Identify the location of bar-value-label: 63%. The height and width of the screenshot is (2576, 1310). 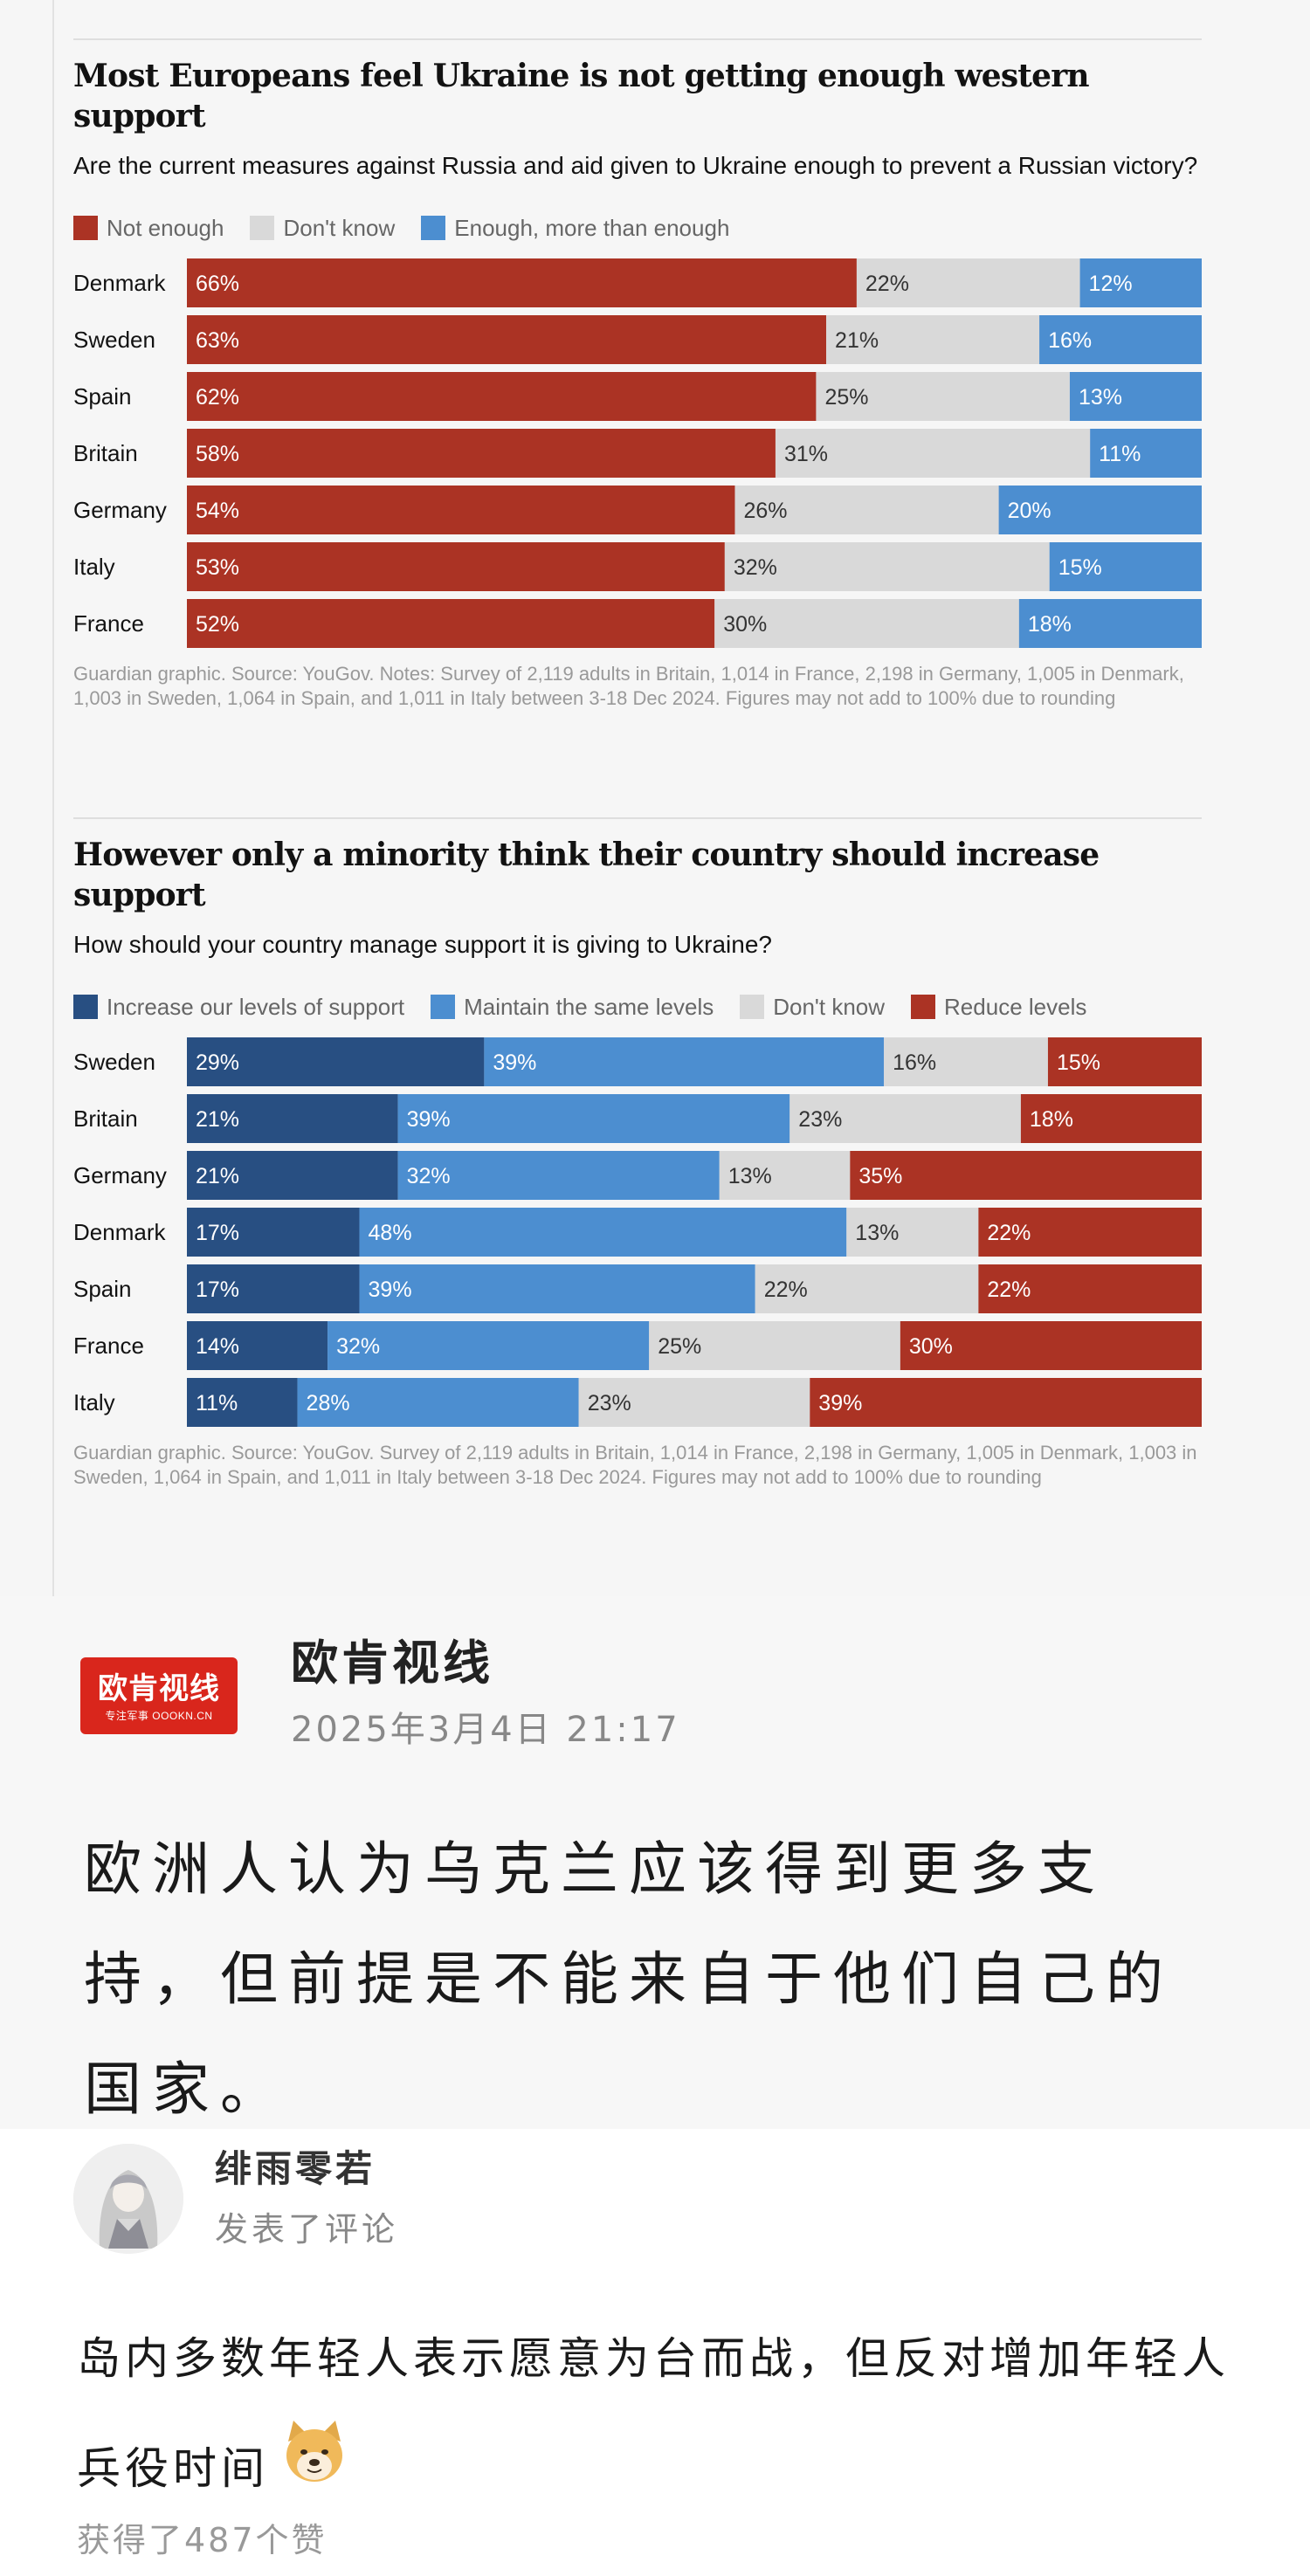
(217, 340).